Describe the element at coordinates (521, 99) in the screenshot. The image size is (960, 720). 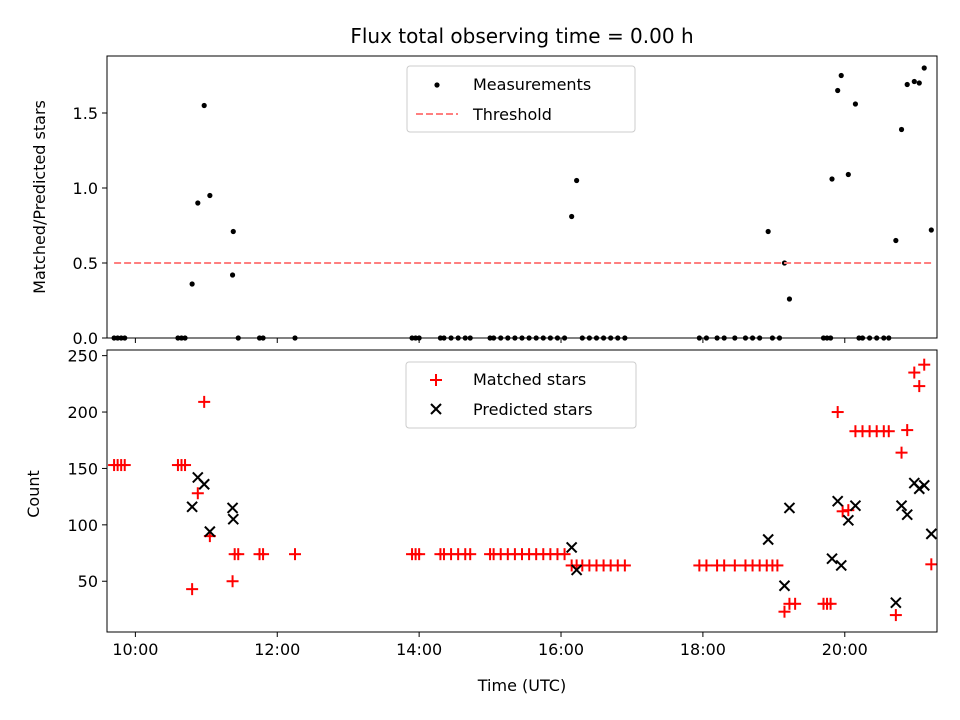
I see `top-legend: Measurements Threshold` at that location.